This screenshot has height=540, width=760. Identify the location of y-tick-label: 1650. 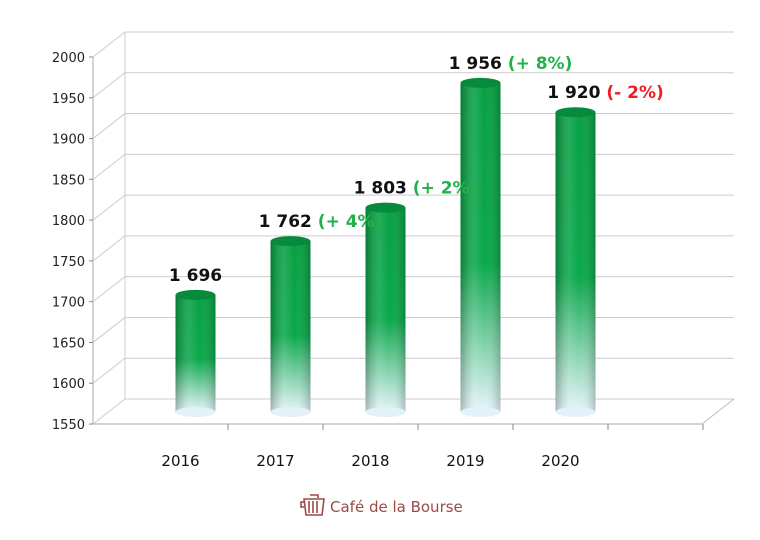
(68, 343).